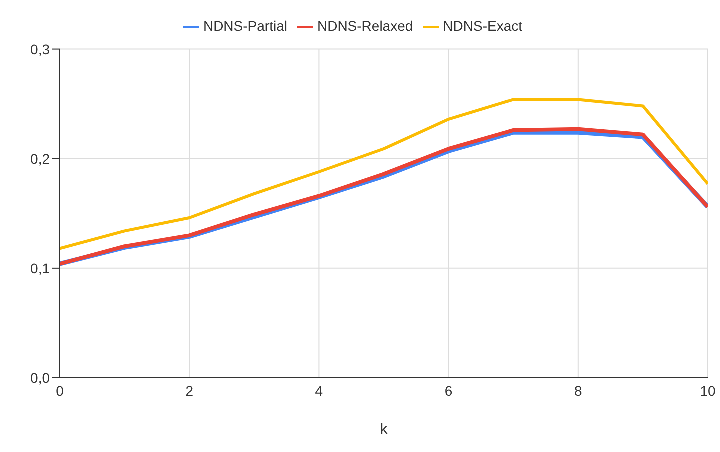  I want to click on x-tick-label: 2, so click(190, 390).